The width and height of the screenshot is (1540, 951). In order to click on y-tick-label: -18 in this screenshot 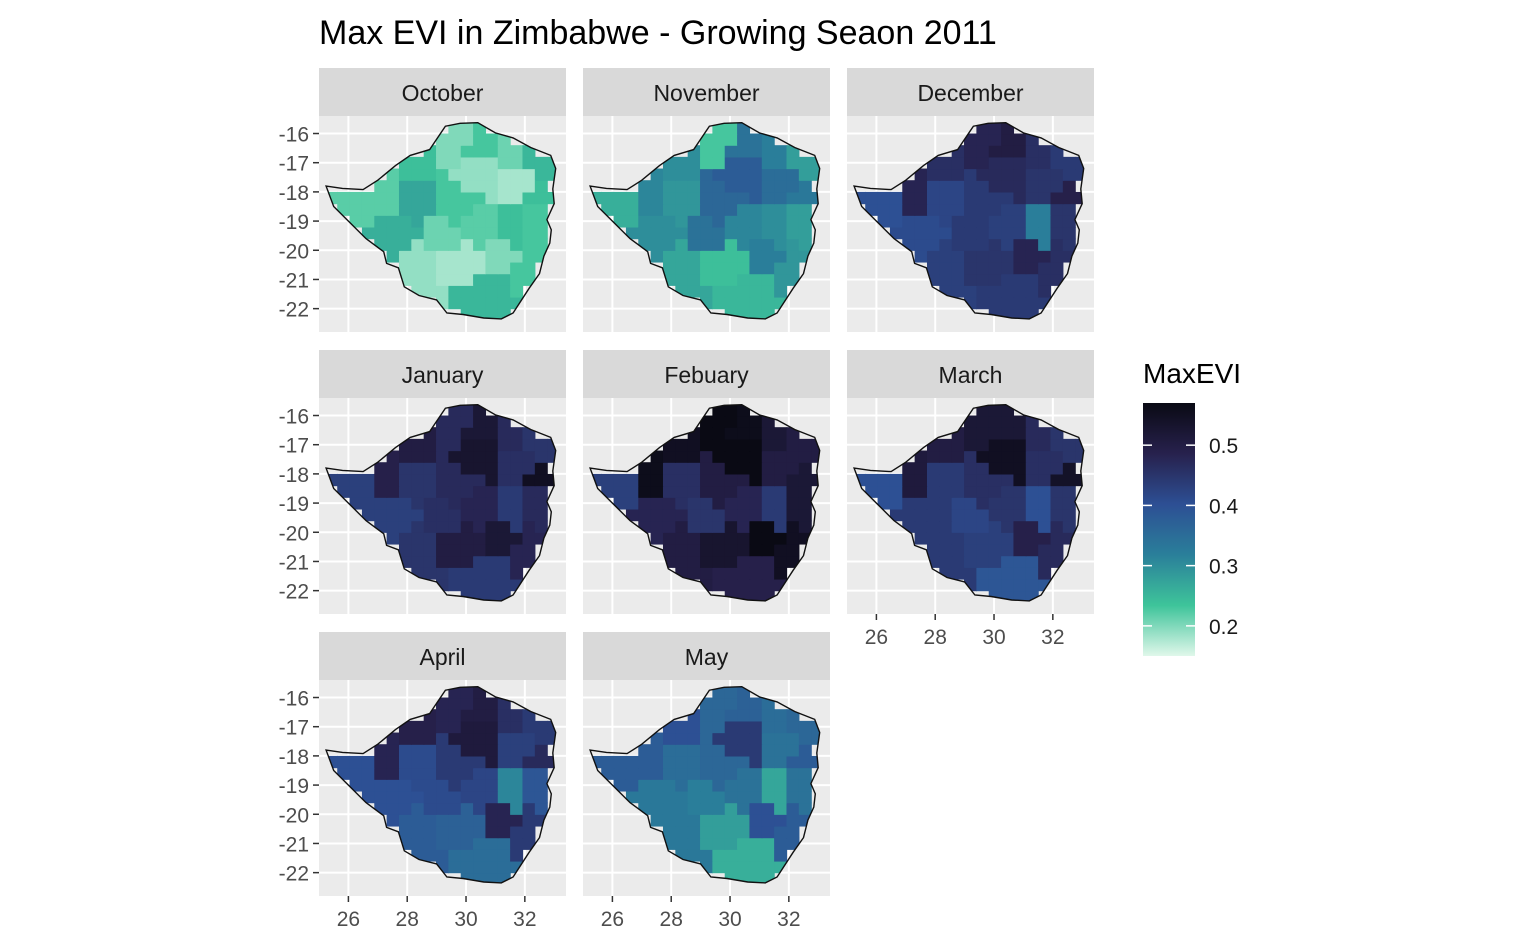, I will do `click(294, 193)`.